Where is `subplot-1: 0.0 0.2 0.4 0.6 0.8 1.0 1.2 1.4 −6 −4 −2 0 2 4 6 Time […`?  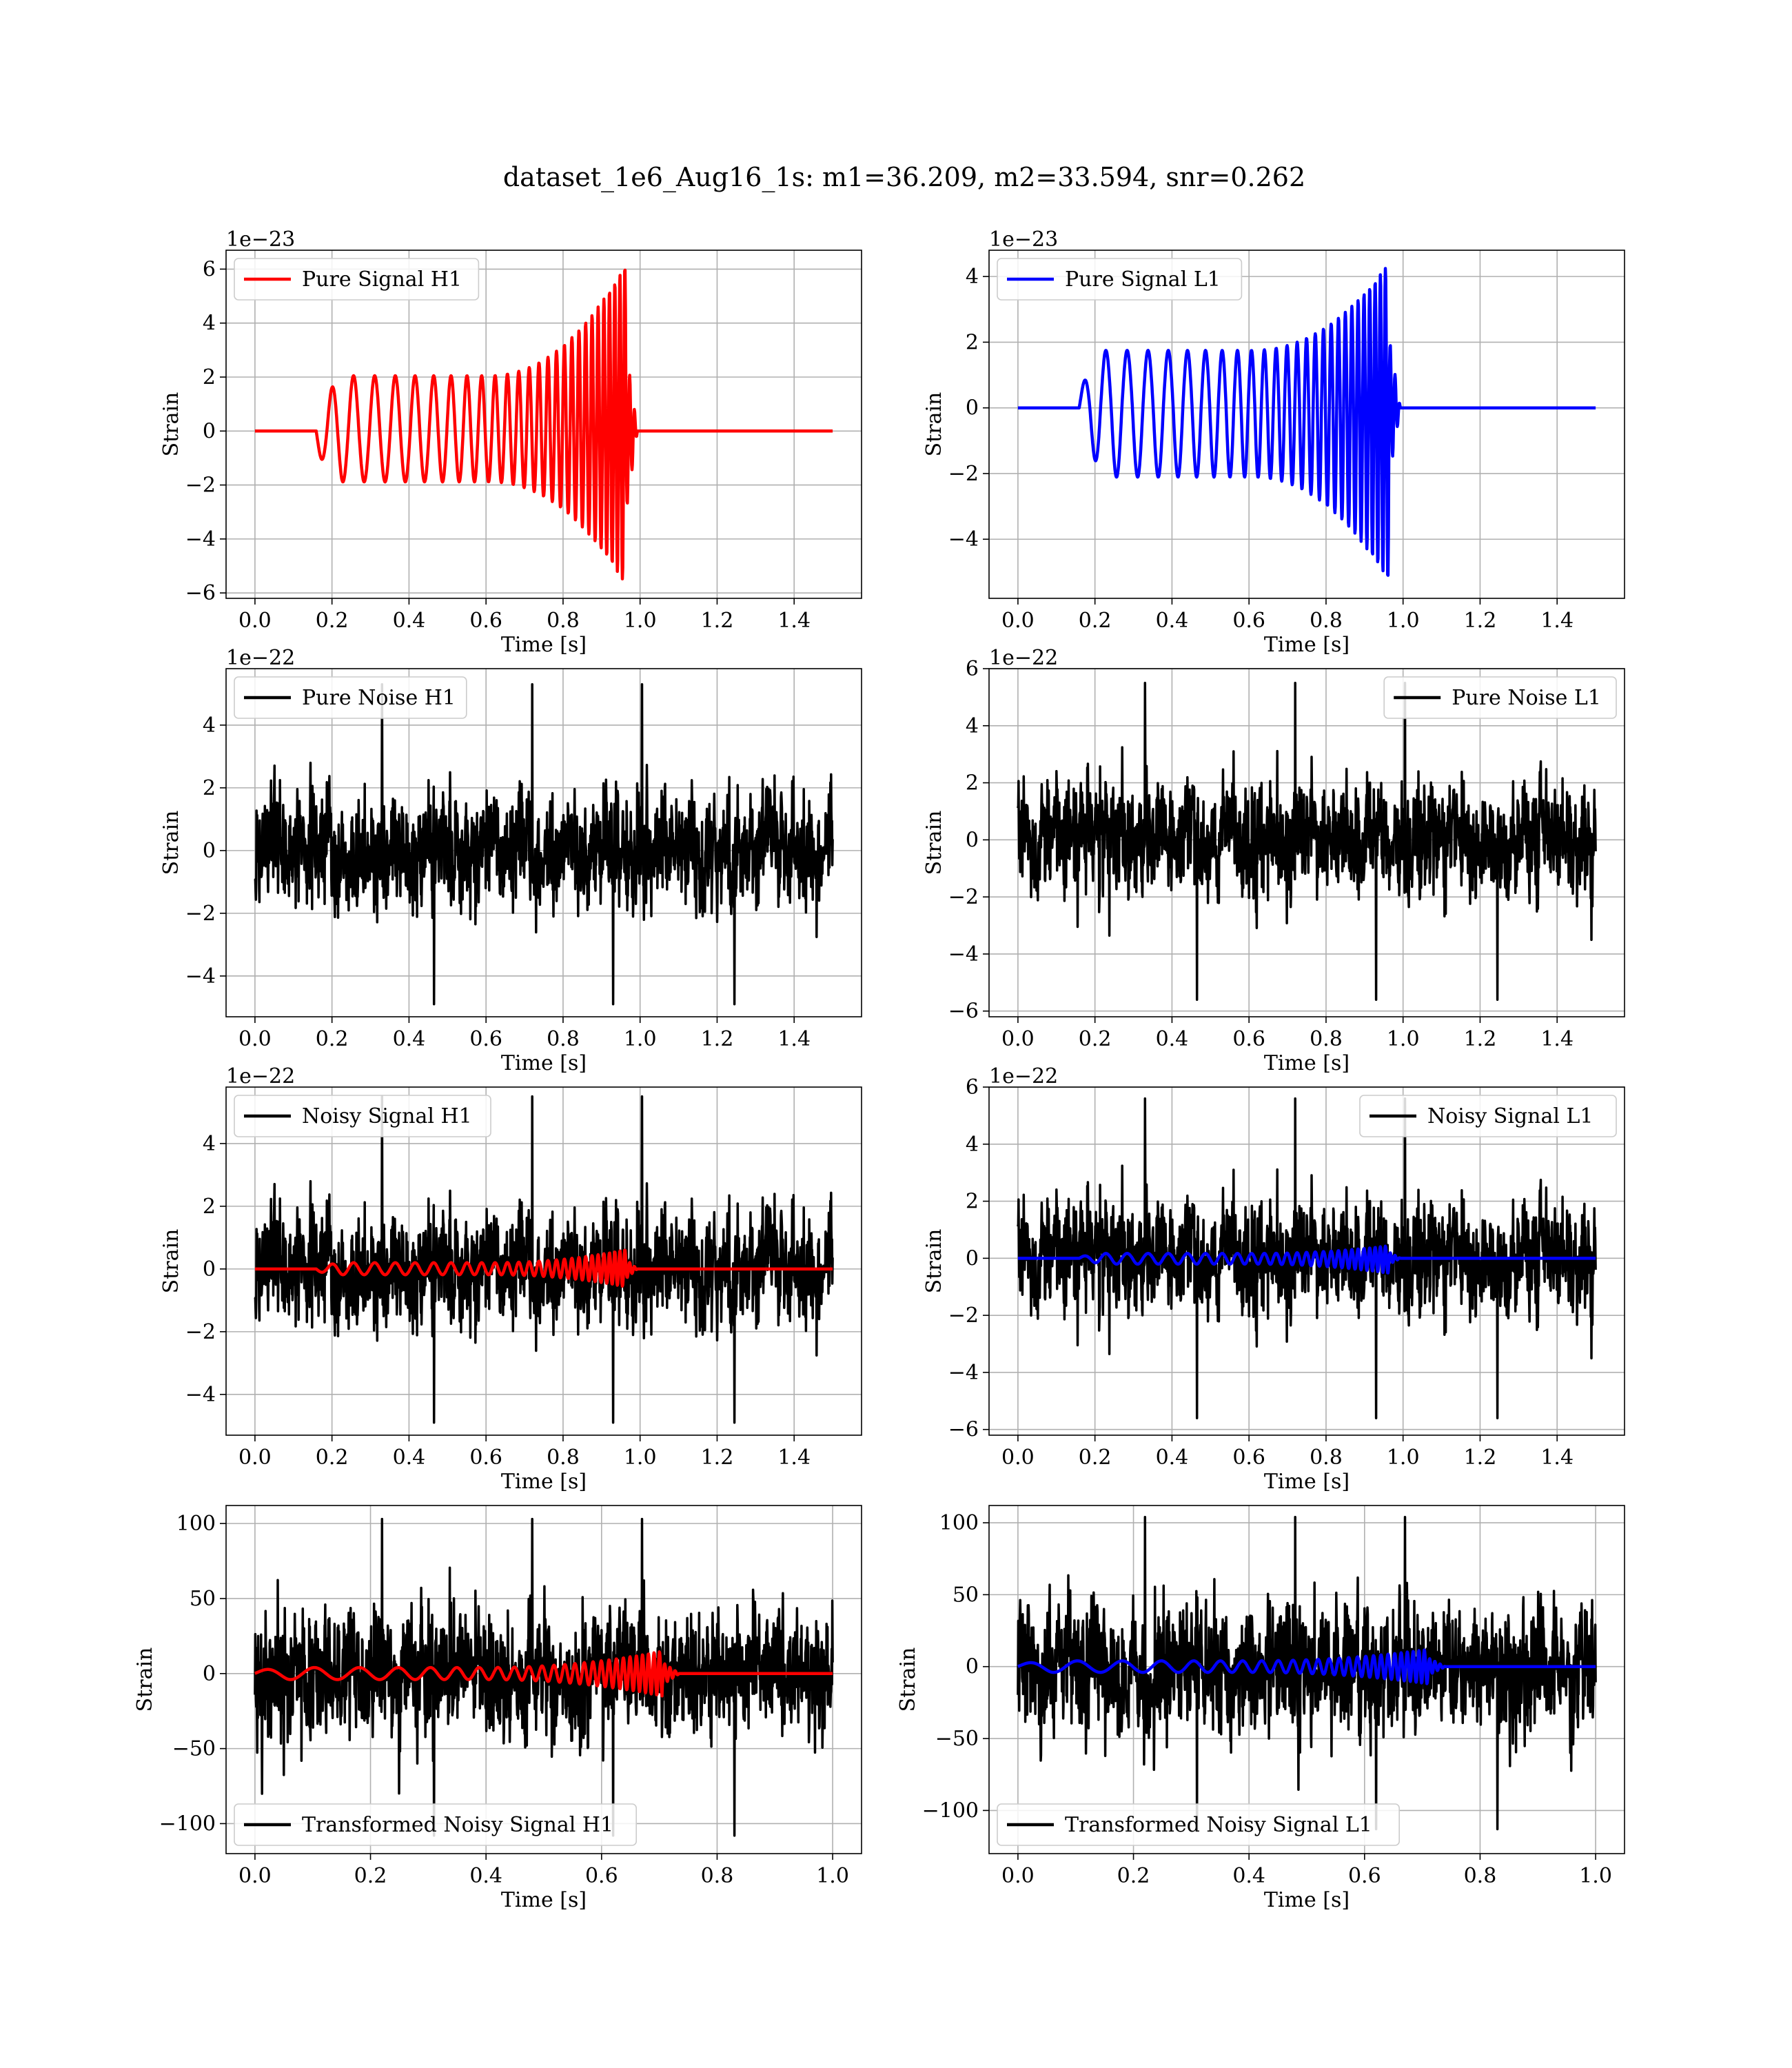
subplot-1: 0.0 0.2 0.4 0.6 0.8 1.0 1.2 1.4 −6 −4 −2 0 2 4 6 Time [… is located at coordinates (510, 442).